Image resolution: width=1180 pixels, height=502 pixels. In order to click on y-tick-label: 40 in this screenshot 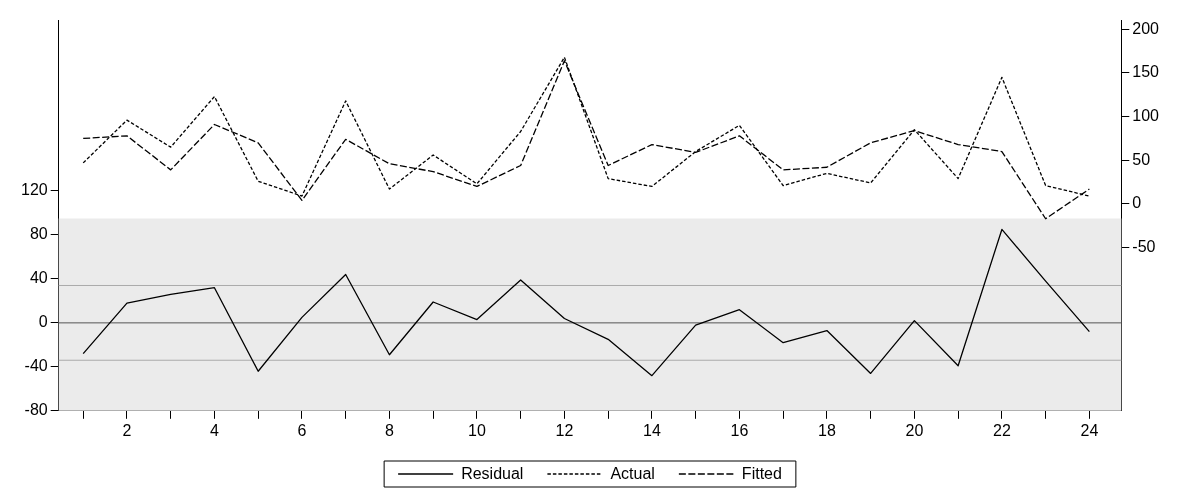, I will do `click(38, 278)`.